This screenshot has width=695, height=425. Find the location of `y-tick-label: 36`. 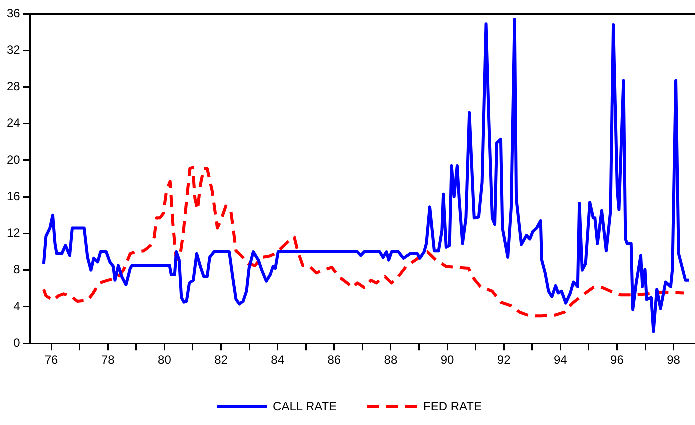

y-tick-label: 36 is located at coordinates (13, 13).